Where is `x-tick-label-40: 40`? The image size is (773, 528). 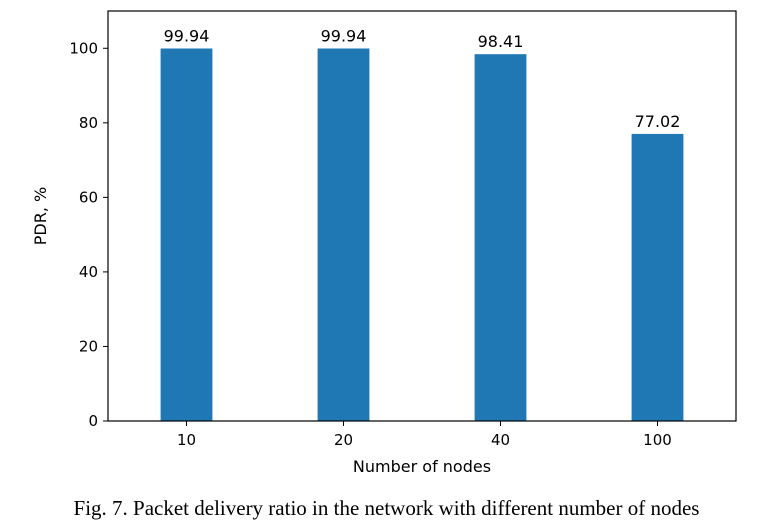 x-tick-label-40: 40 is located at coordinates (500, 440).